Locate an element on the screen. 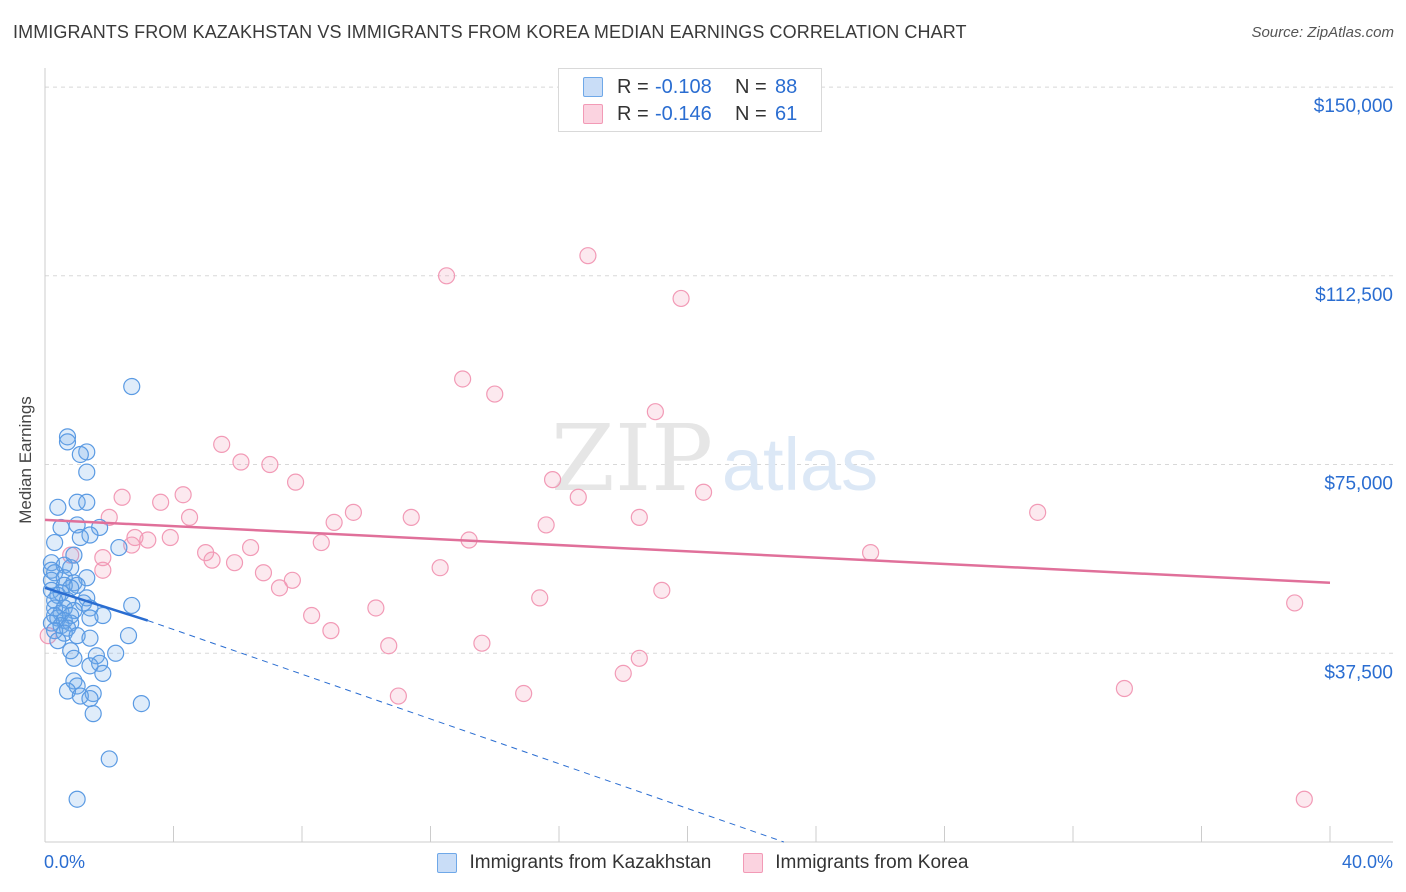 The image size is (1406, 892). legend-r-value-korea: -0.146 is located at coordinates (683, 113).